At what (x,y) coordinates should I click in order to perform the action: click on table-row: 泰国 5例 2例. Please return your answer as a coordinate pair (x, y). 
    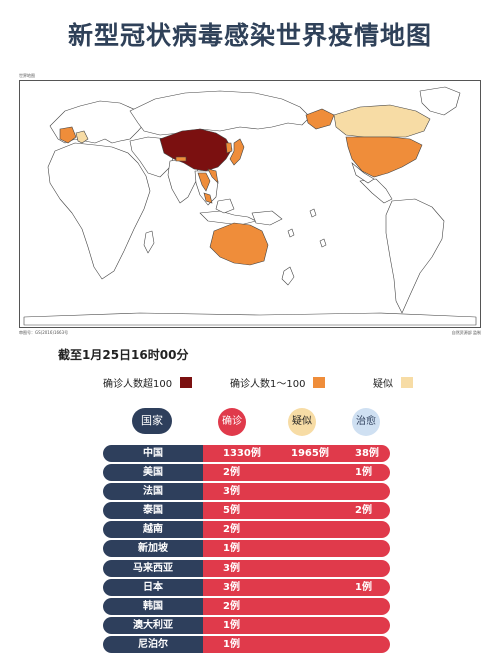
    Looking at the image, I should click on (246, 511).